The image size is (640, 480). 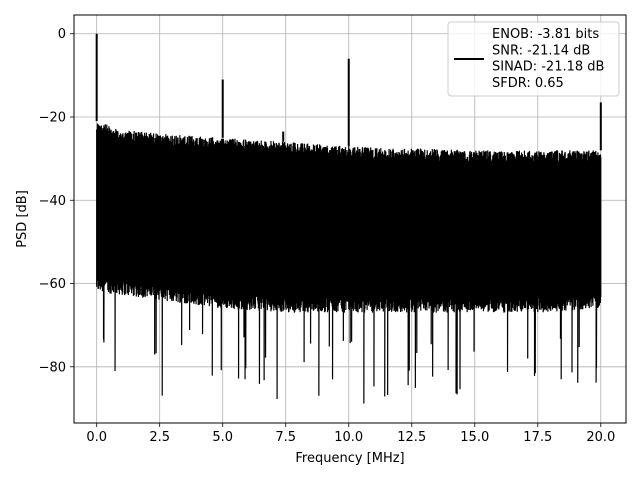 I want to click on x-tick-label: 5.0, so click(x=222, y=437).